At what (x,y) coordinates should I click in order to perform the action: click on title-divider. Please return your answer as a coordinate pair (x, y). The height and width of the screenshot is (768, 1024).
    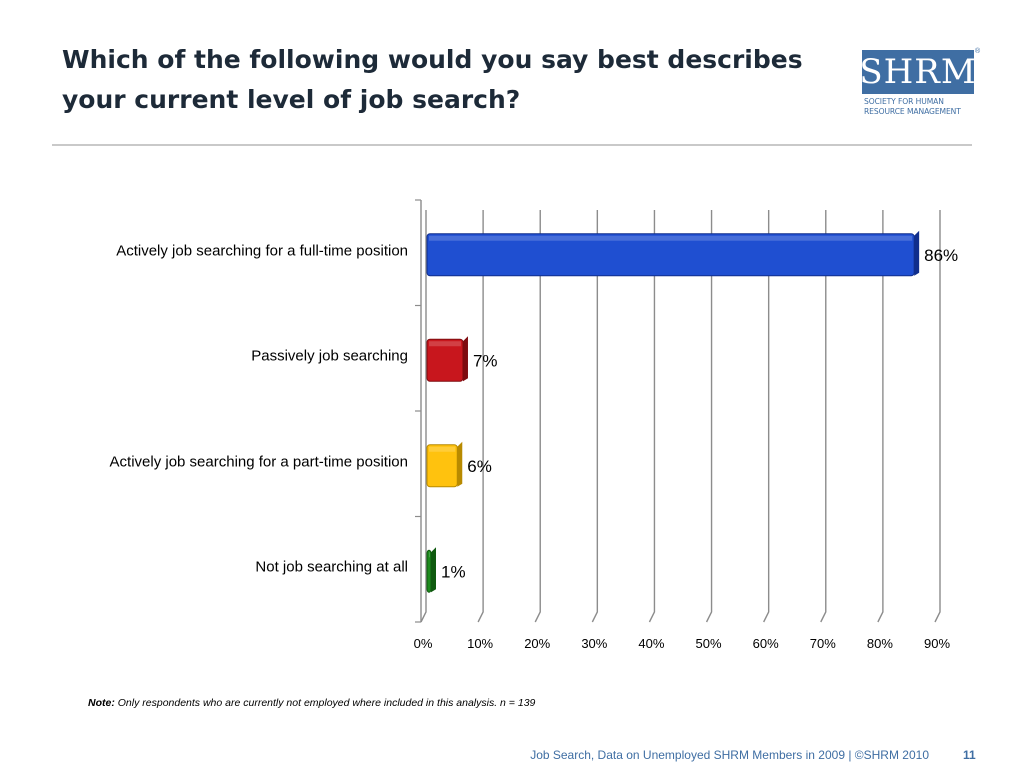
    Looking at the image, I should click on (512, 145).